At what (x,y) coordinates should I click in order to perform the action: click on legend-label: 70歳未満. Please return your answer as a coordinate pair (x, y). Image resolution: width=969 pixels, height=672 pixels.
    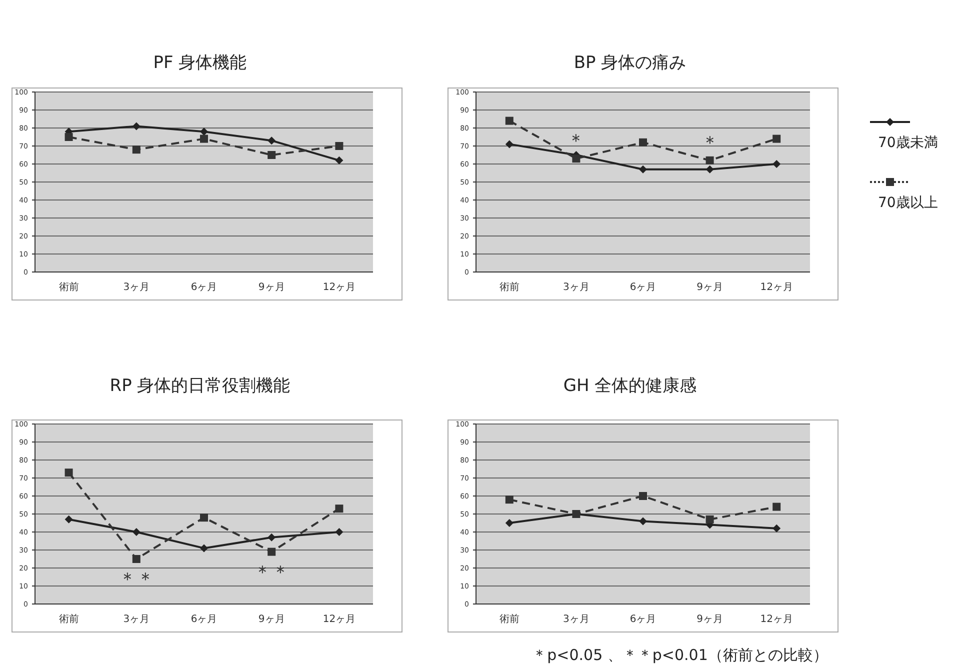
    Looking at the image, I should click on (908, 143).